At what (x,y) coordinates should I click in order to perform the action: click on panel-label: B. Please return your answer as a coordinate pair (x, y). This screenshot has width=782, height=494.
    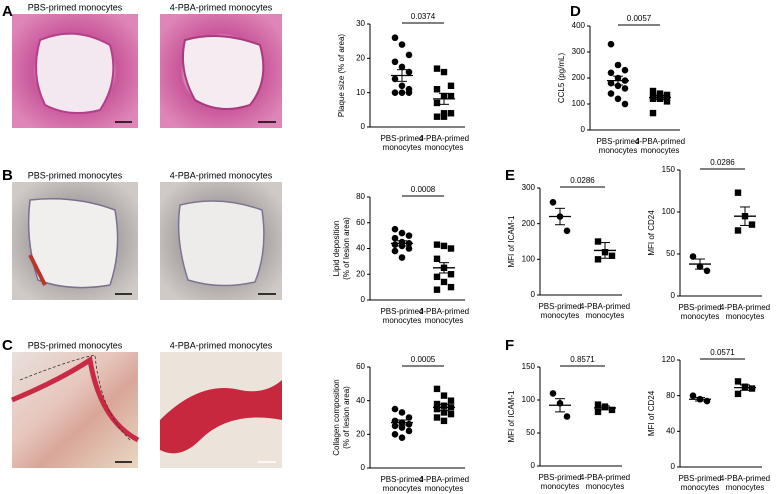
    Looking at the image, I should click on (7, 175).